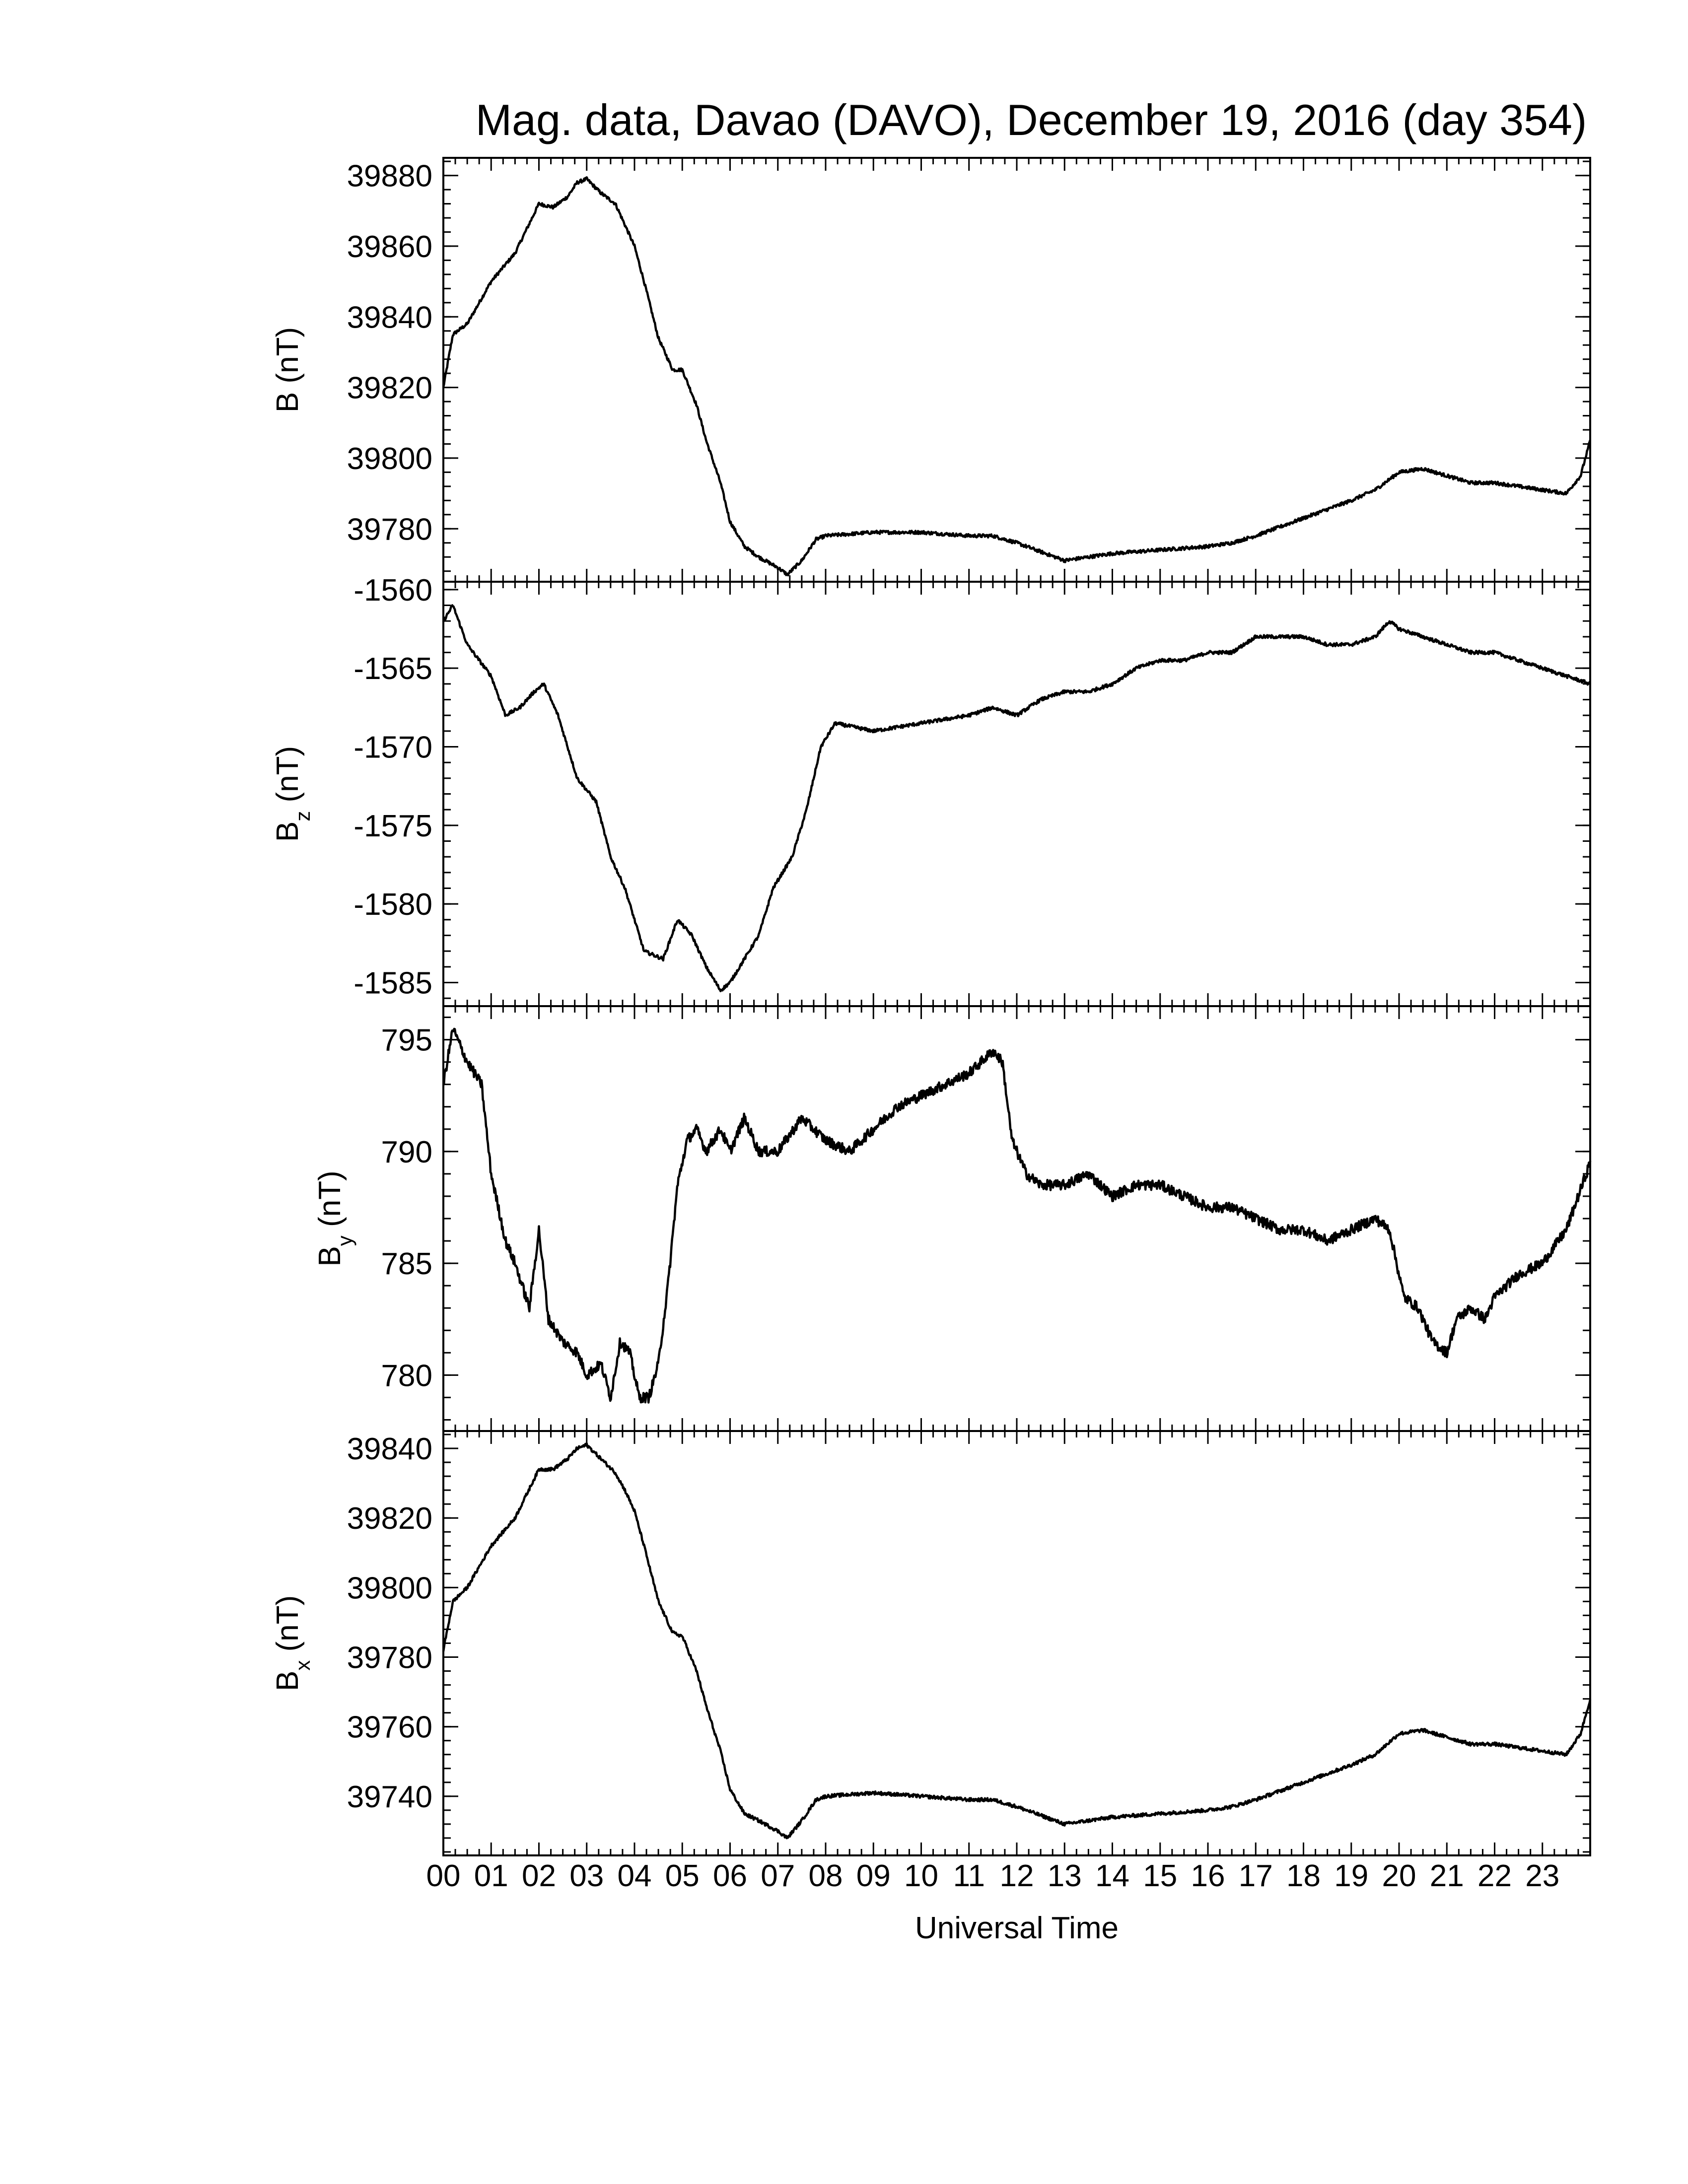 Image resolution: width=1688 pixels, height=2184 pixels. Describe the element at coordinates (389, 176) in the screenshot. I see `y-tick-label: 39880` at that location.